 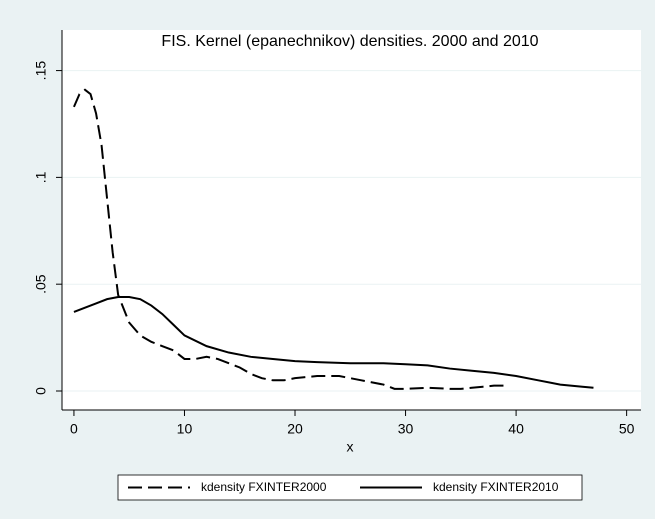 I want to click on x-tick-label: 50, so click(x=627, y=429).